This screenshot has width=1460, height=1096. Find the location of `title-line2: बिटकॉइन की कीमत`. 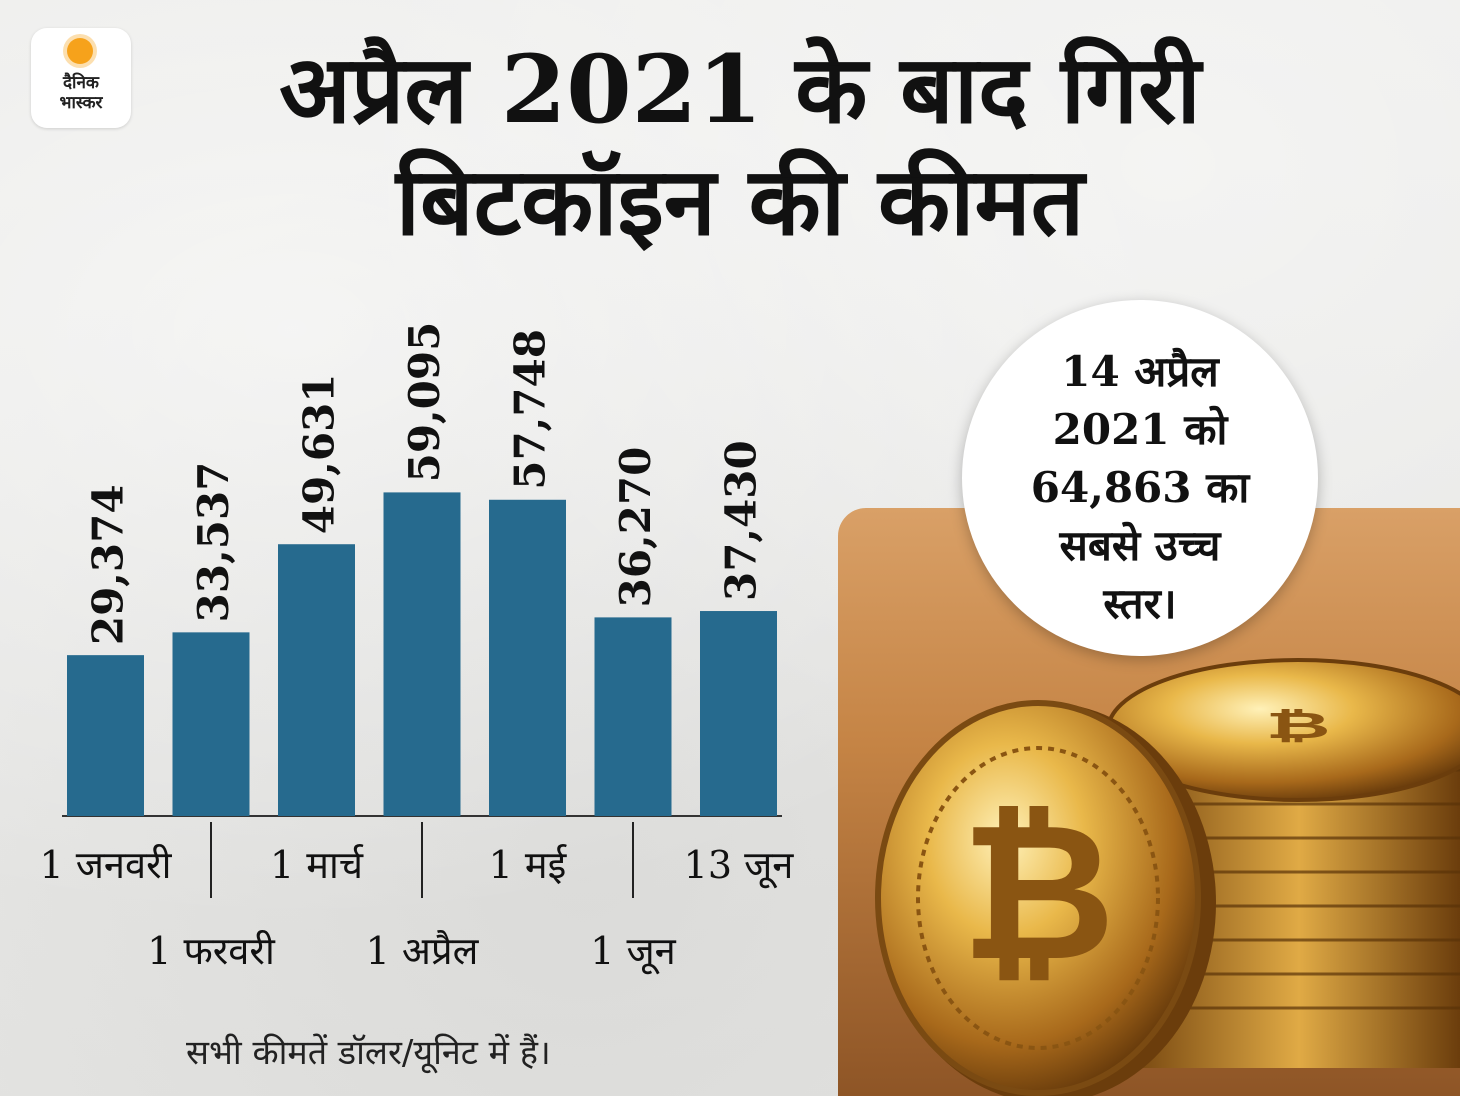

title-line2: बिटकॉइन की कीमत is located at coordinates (740, 202).